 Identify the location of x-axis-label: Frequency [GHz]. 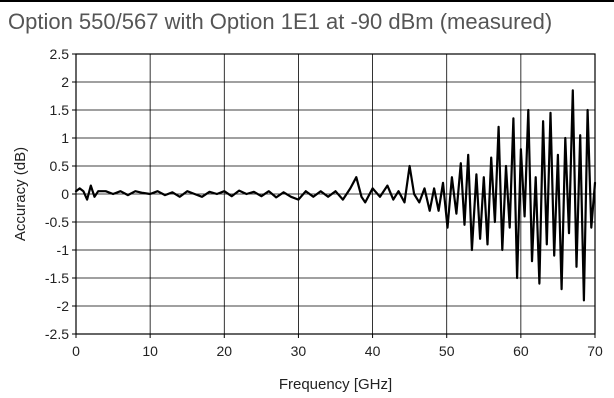
(335, 384).